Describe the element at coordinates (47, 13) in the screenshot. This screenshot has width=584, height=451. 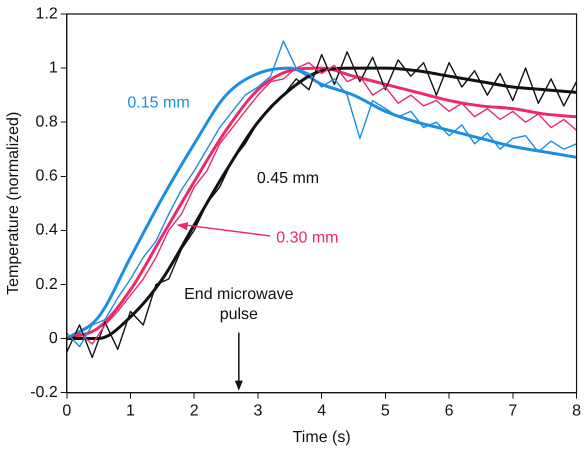
I see `y-tick-label: 1.2` at that location.